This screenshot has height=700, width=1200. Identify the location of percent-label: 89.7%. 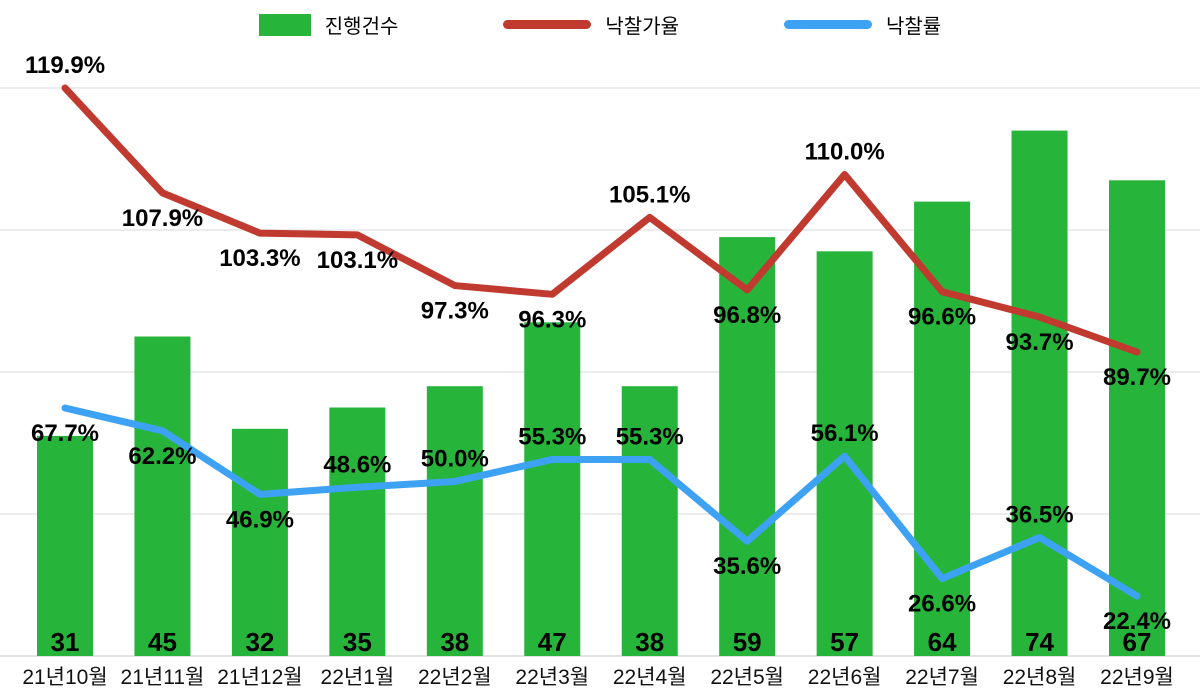
(1137, 377).